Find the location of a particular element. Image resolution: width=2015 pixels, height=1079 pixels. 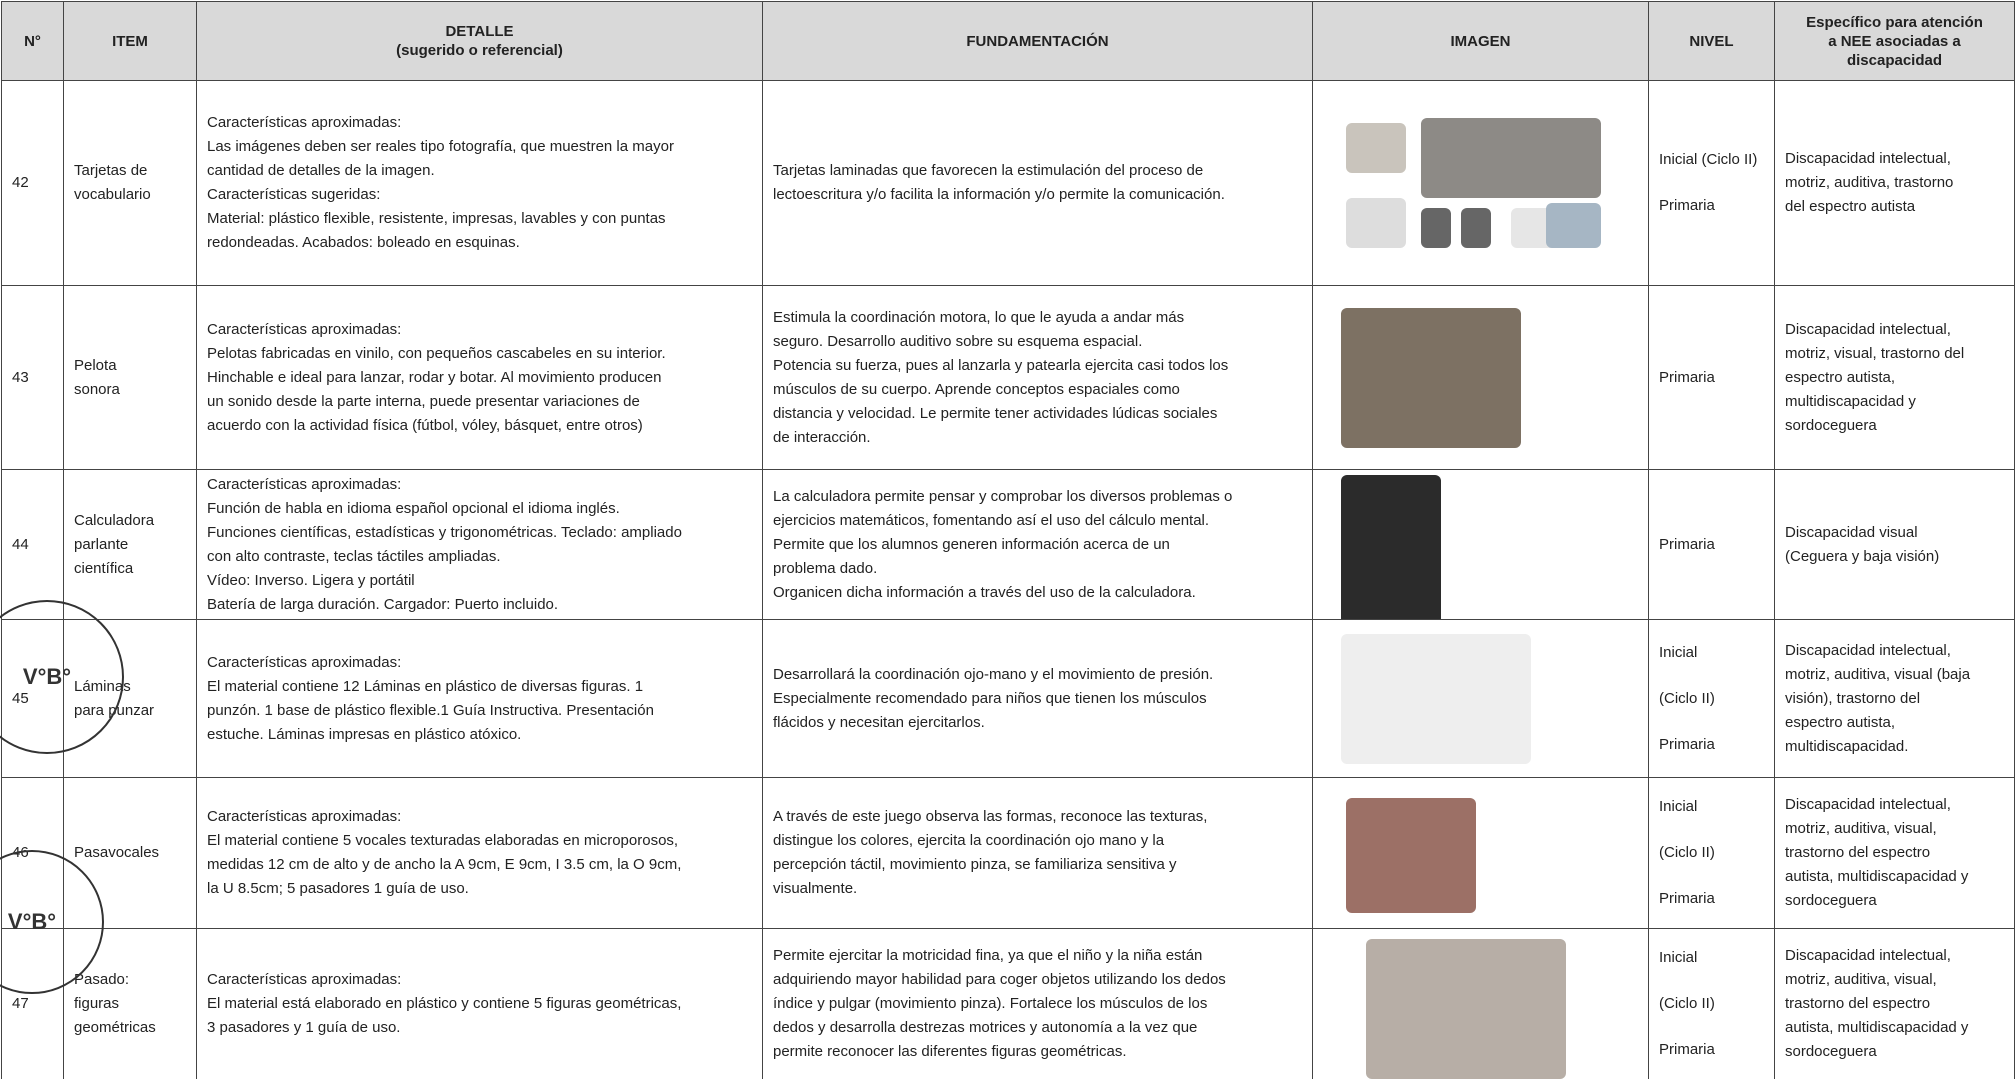

rationale-line: de interacción. is located at coordinates (822, 437).